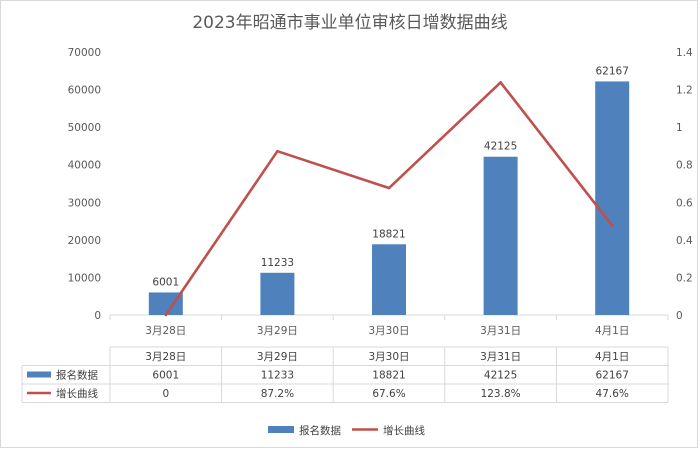 The height and width of the screenshot is (450, 700). I want to click on table-bar-key, so click(39, 374).